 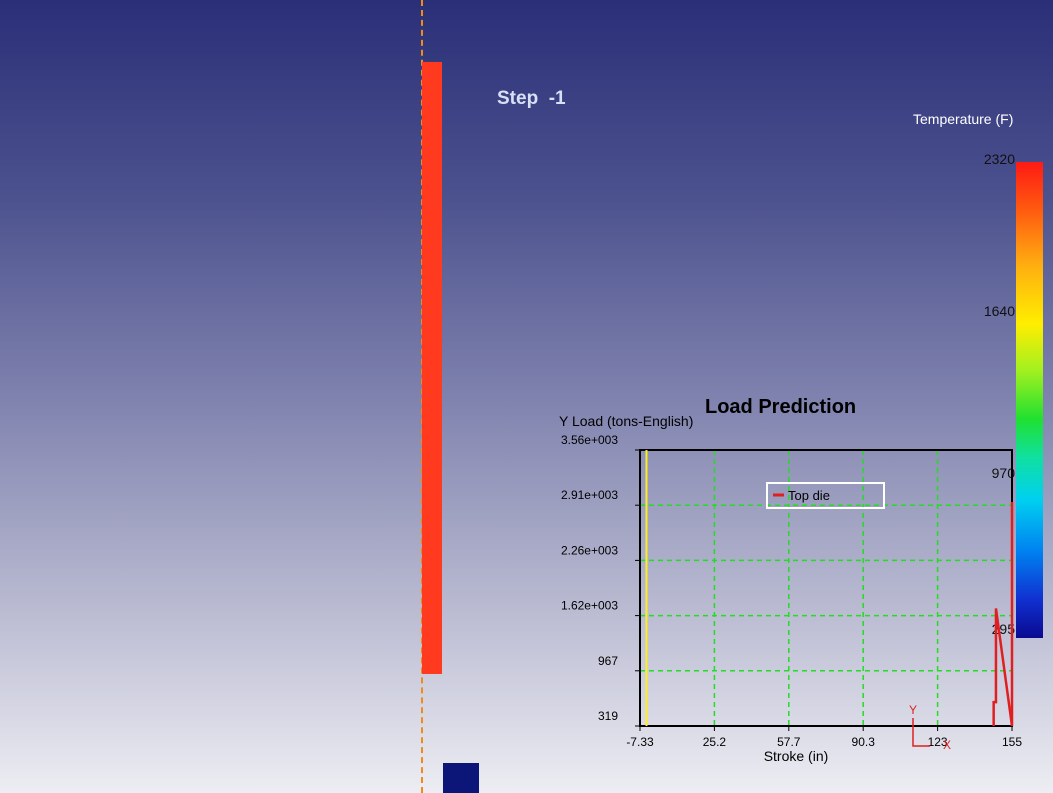 I want to click on axis-triad, so click(x=921, y=732).